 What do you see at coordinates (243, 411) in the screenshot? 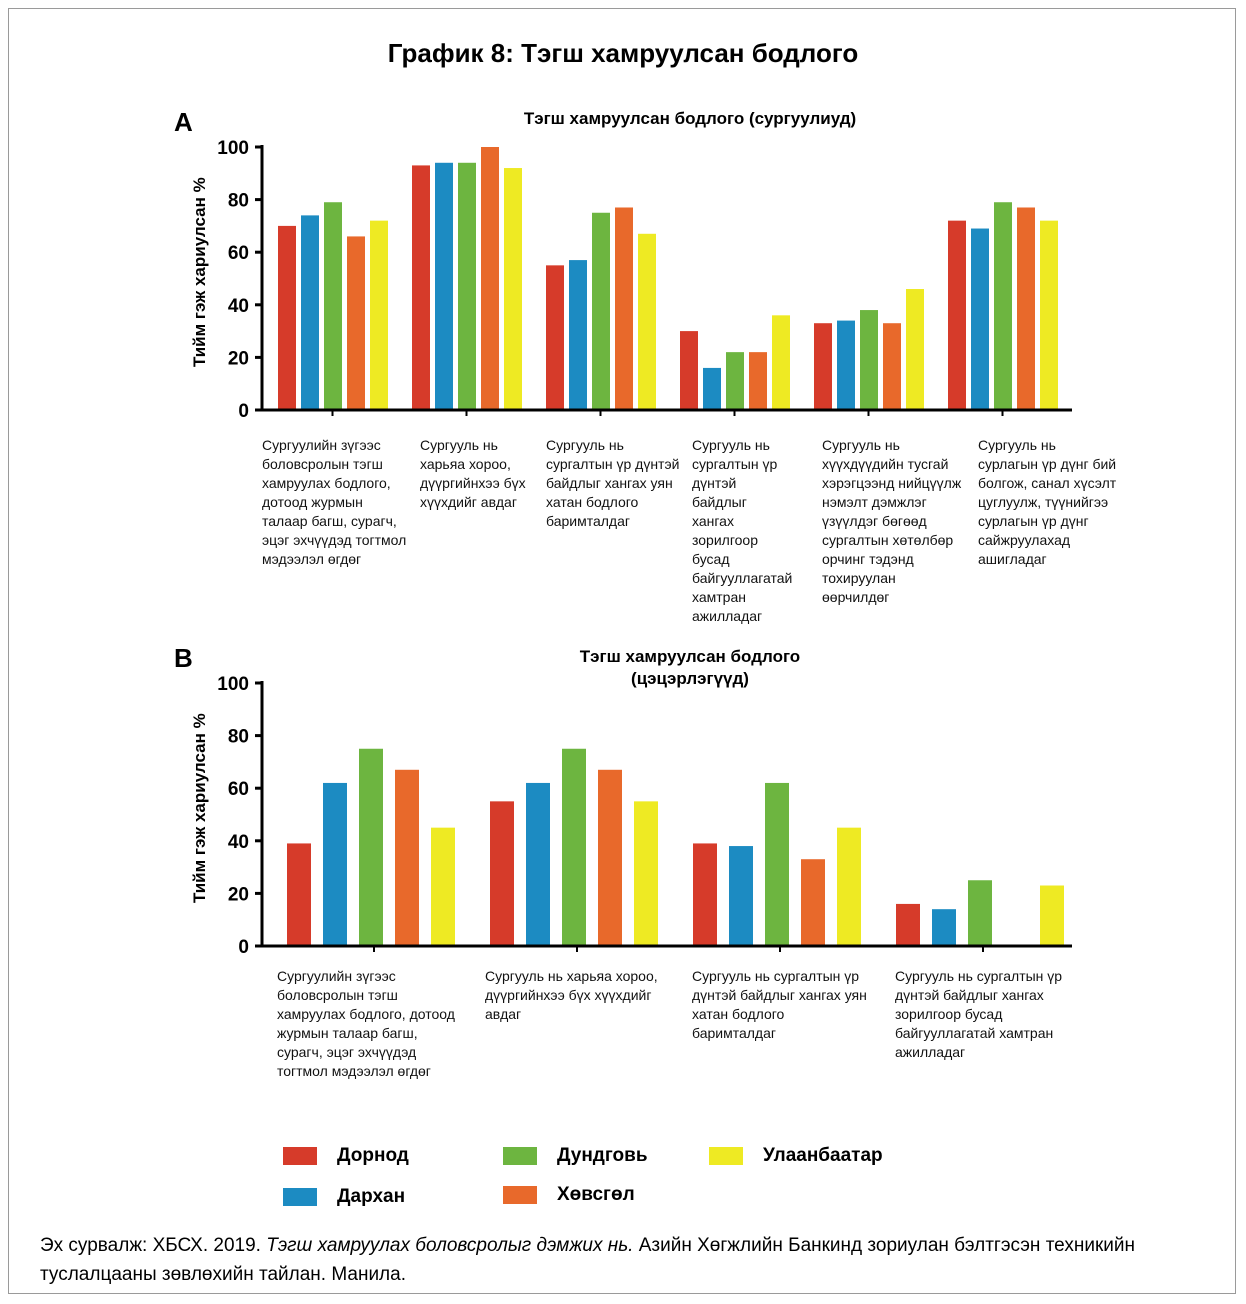
I see `y-tick-label-a-0: 0` at bounding box center [243, 411].